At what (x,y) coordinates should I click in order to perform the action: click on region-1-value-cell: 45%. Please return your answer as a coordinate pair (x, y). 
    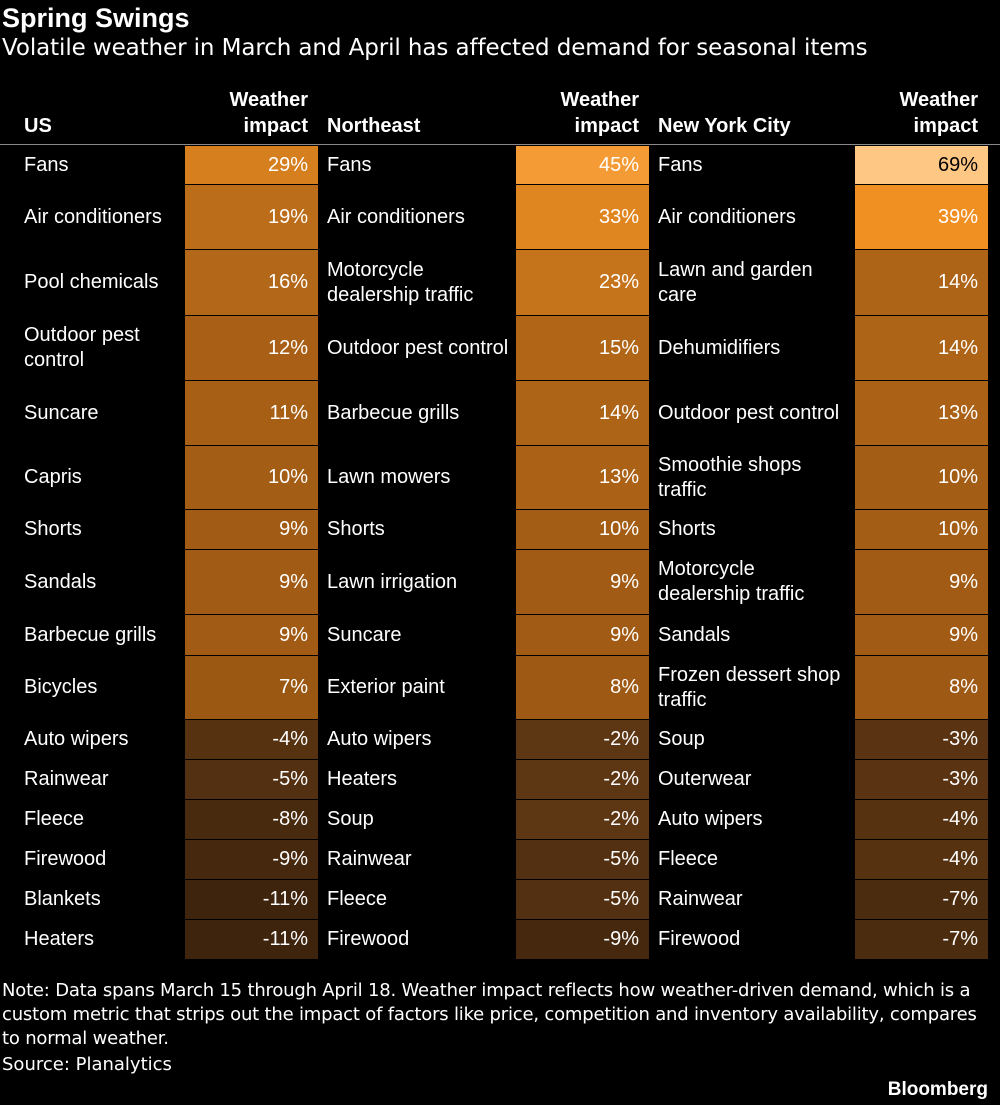
    Looking at the image, I should click on (582, 165).